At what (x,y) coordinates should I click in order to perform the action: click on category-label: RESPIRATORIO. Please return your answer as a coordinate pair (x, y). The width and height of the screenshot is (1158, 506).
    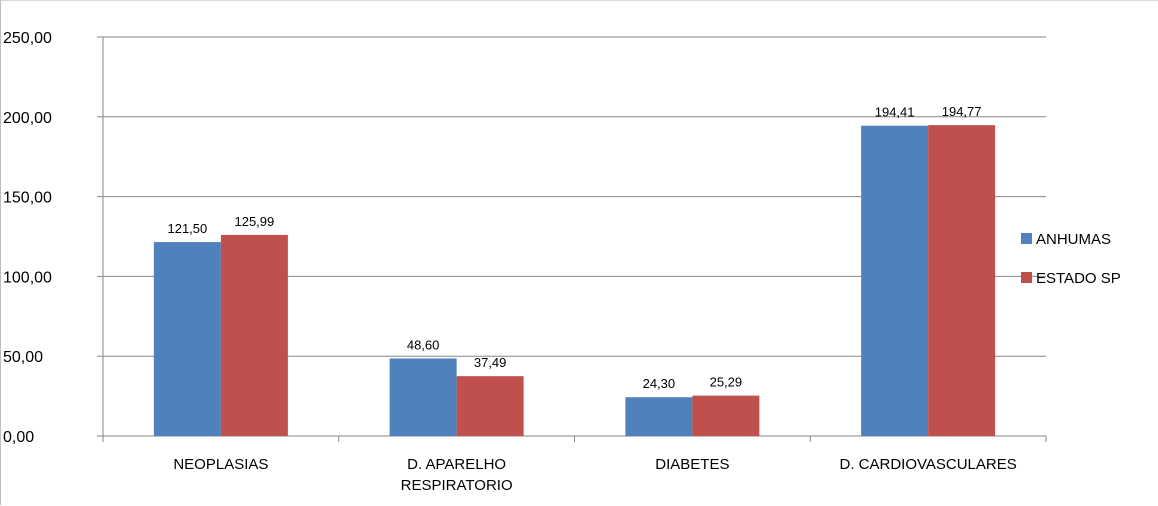
    Looking at the image, I should click on (457, 485).